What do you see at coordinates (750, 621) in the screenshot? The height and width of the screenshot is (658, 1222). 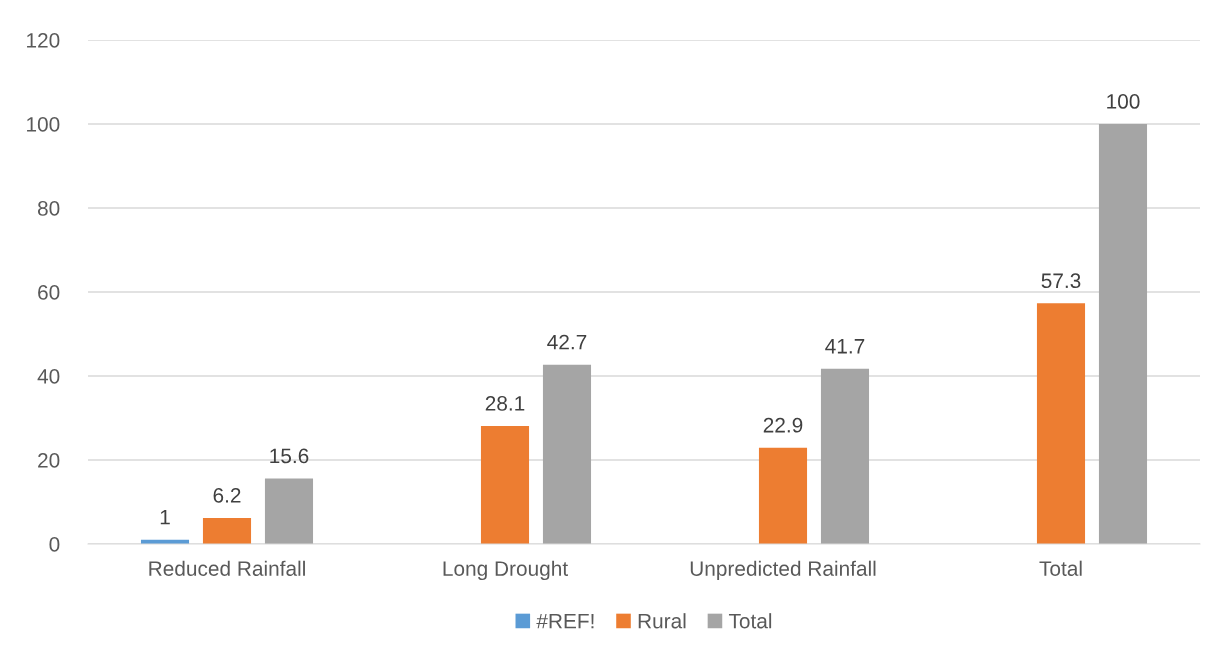 I see `legend-label: Total` at bounding box center [750, 621].